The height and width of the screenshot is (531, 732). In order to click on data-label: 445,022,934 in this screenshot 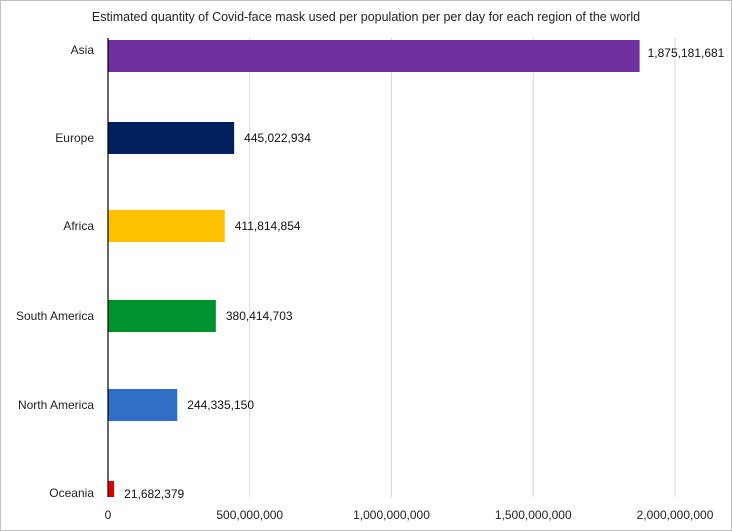, I will do `click(277, 138)`.